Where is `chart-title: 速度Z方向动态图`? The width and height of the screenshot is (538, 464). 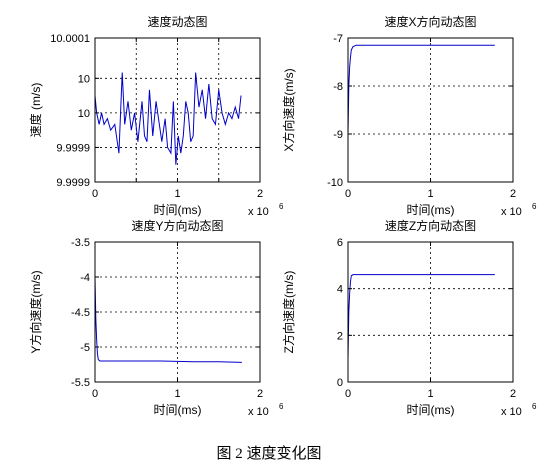
chart-title: 速度Z方向动态图 is located at coordinates (430, 225).